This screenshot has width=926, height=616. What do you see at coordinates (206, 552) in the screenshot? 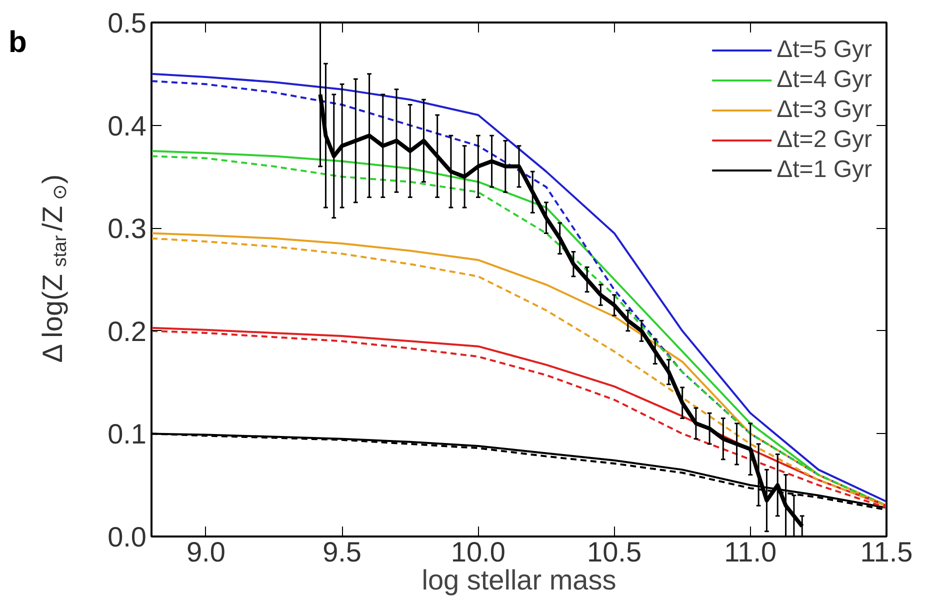
I see `x-tick-label: 9.0` at bounding box center [206, 552].